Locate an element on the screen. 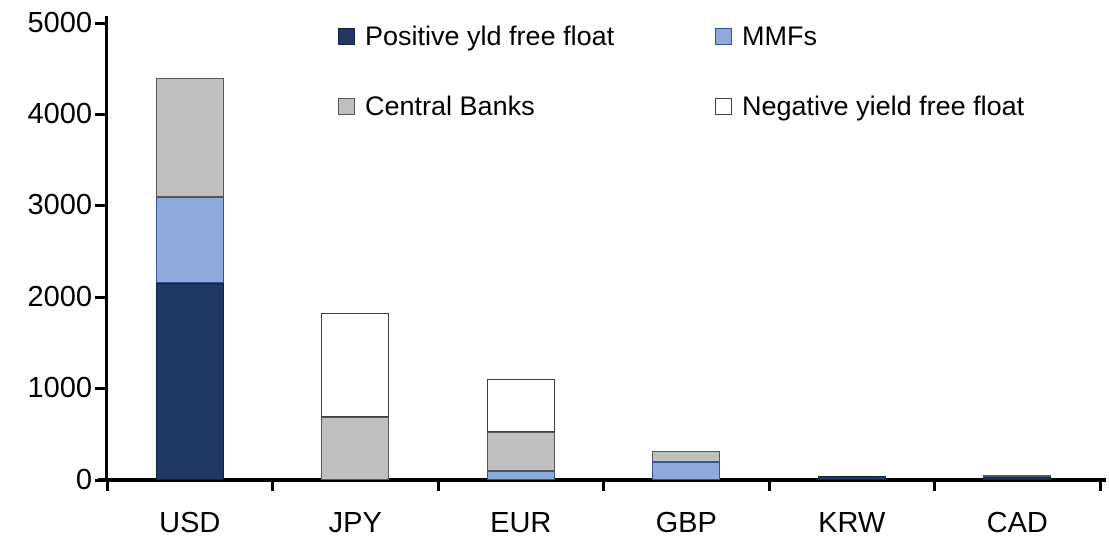  x-category-label-usd: USD is located at coordinates (190, 523).